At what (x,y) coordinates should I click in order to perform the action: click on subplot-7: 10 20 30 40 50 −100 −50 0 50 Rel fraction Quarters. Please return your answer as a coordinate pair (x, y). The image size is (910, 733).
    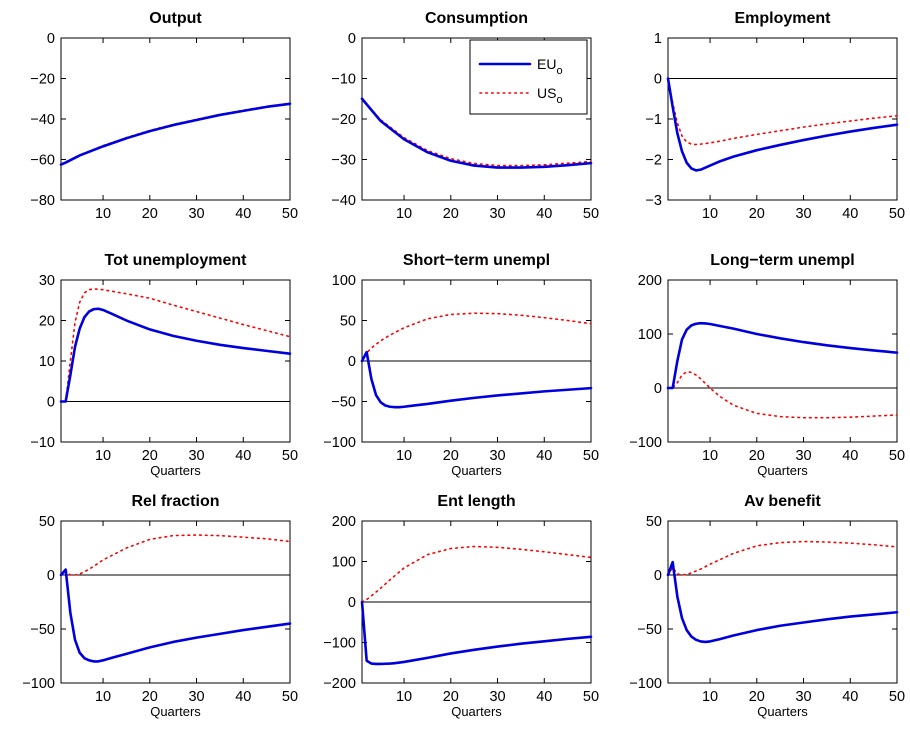
    Looking at the image, I should click on (160, 606).